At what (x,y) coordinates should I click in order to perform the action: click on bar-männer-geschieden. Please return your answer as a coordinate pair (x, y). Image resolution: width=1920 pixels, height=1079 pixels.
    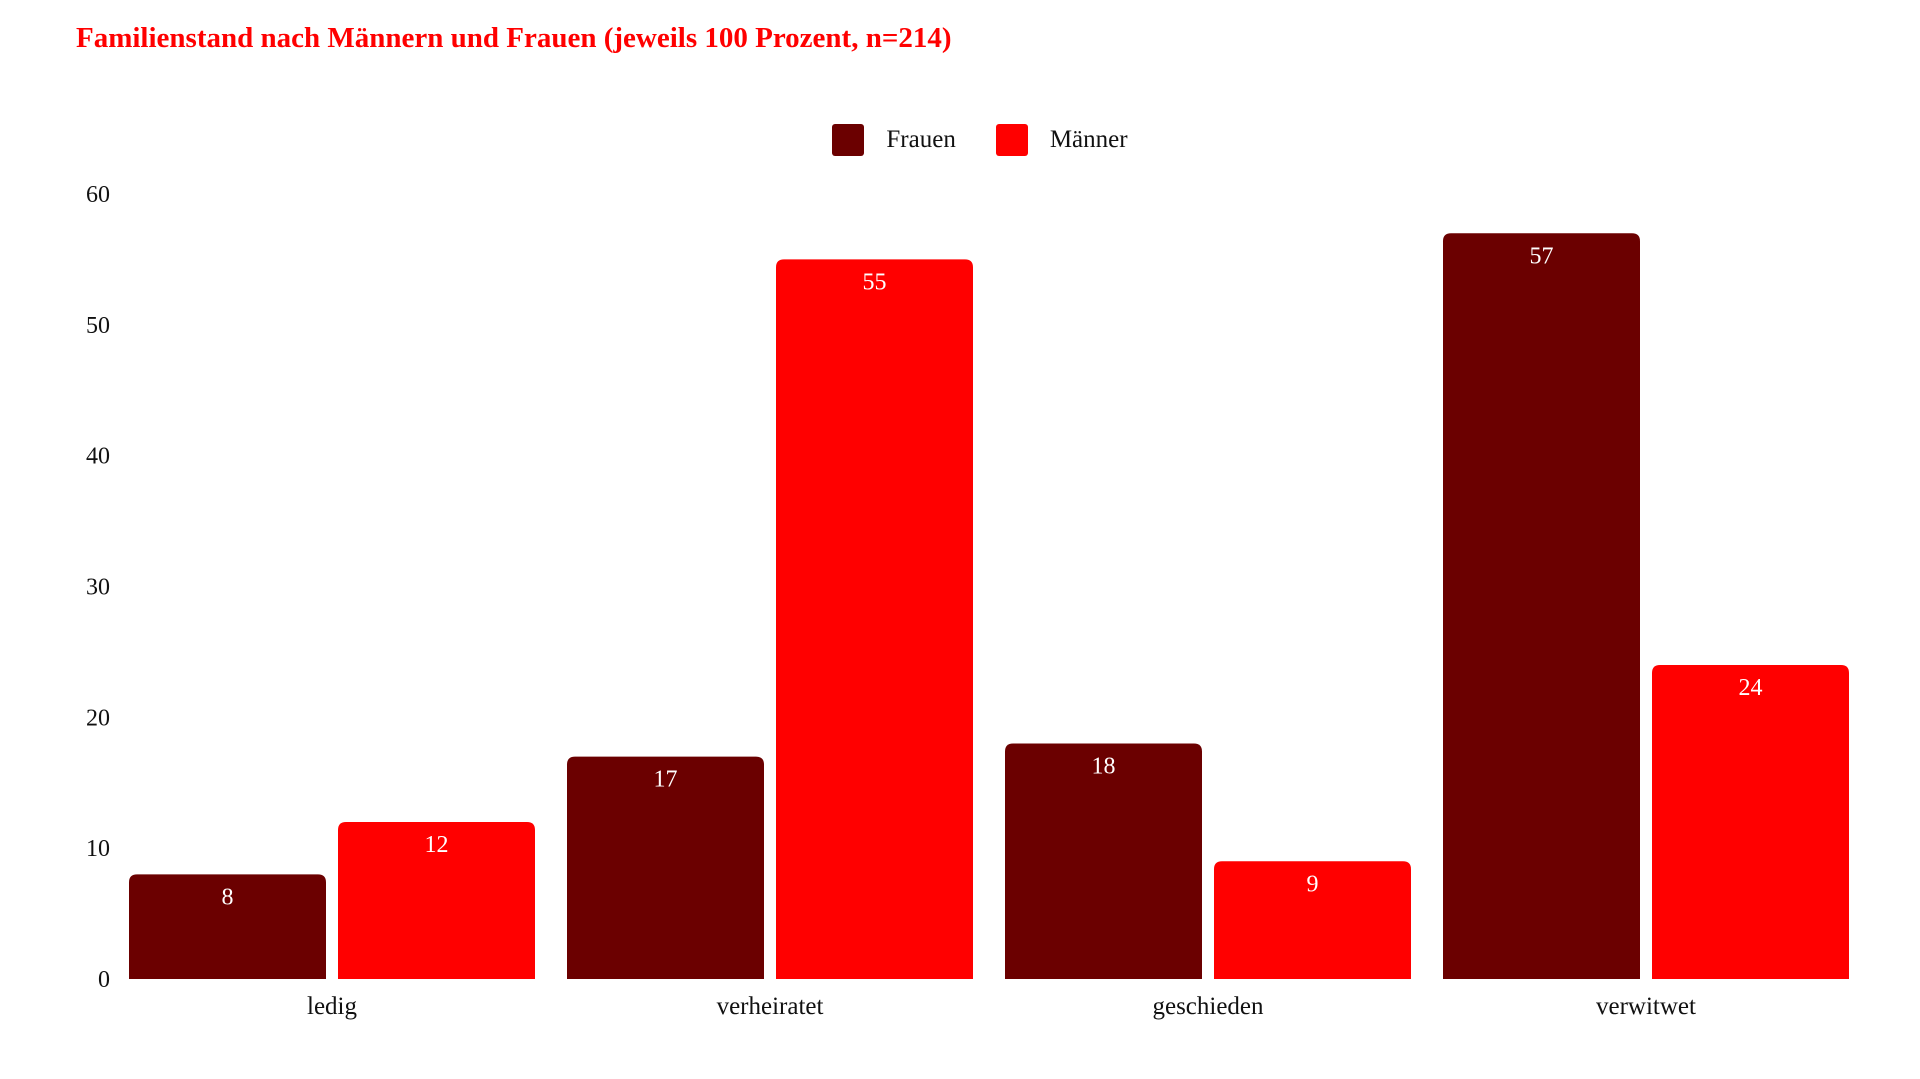
    Looking at the image, I should click on (1312, 920).